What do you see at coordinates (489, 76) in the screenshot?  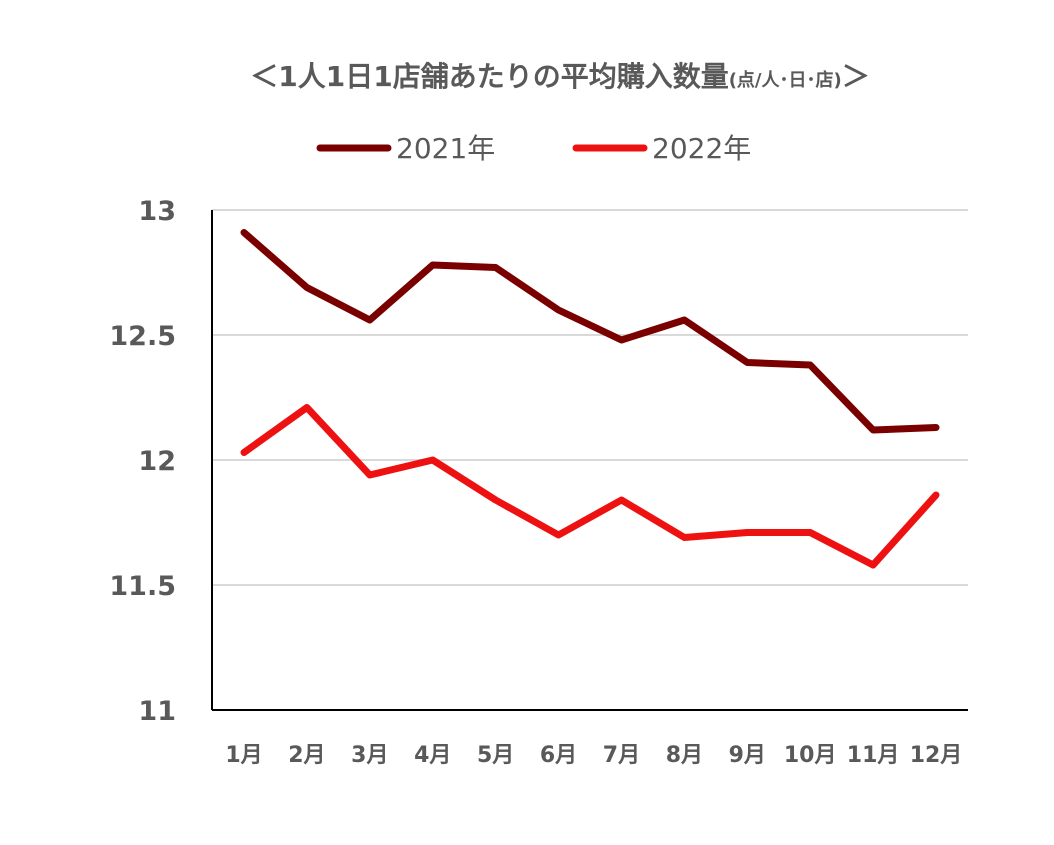 I see `chart-title-main: ＜1人1日1店舗あたりの平均購入数量` at bounding box center [489, 76].